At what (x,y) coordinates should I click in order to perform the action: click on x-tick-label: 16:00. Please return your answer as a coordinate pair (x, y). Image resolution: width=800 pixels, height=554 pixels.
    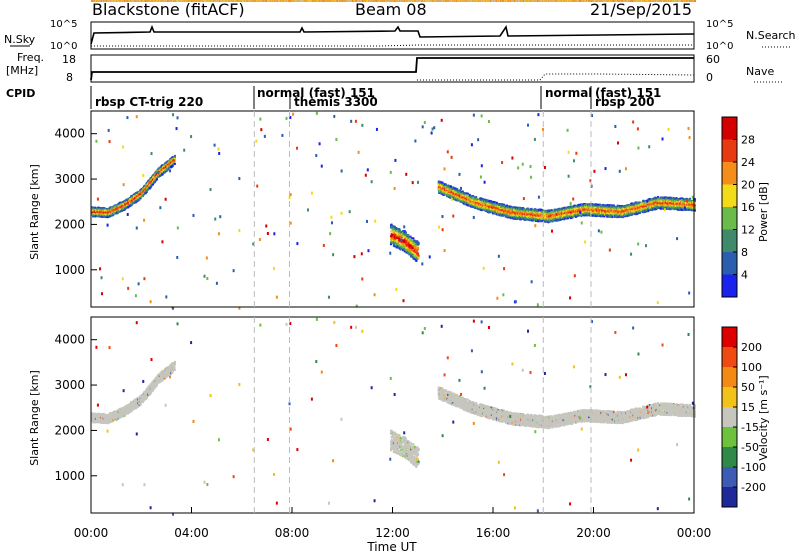
    Looking at the image, I should click on (493, 533).